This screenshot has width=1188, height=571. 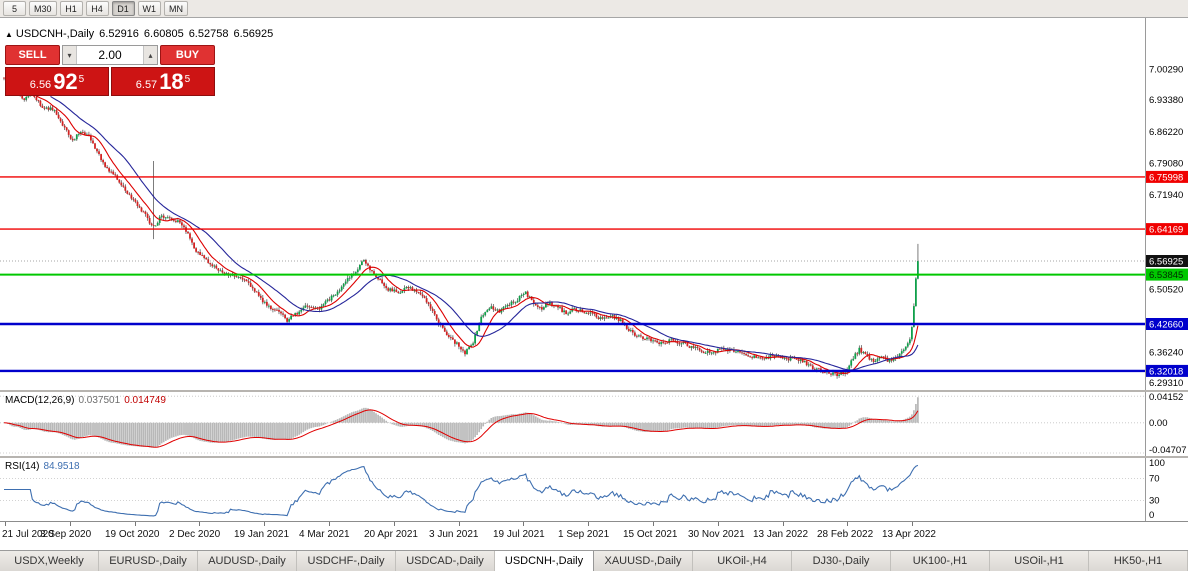 What do you see at coordinates (149, 8) in the screenshot?
I see `timeframe-button-w1: W1` at bounding box center [149, 8].